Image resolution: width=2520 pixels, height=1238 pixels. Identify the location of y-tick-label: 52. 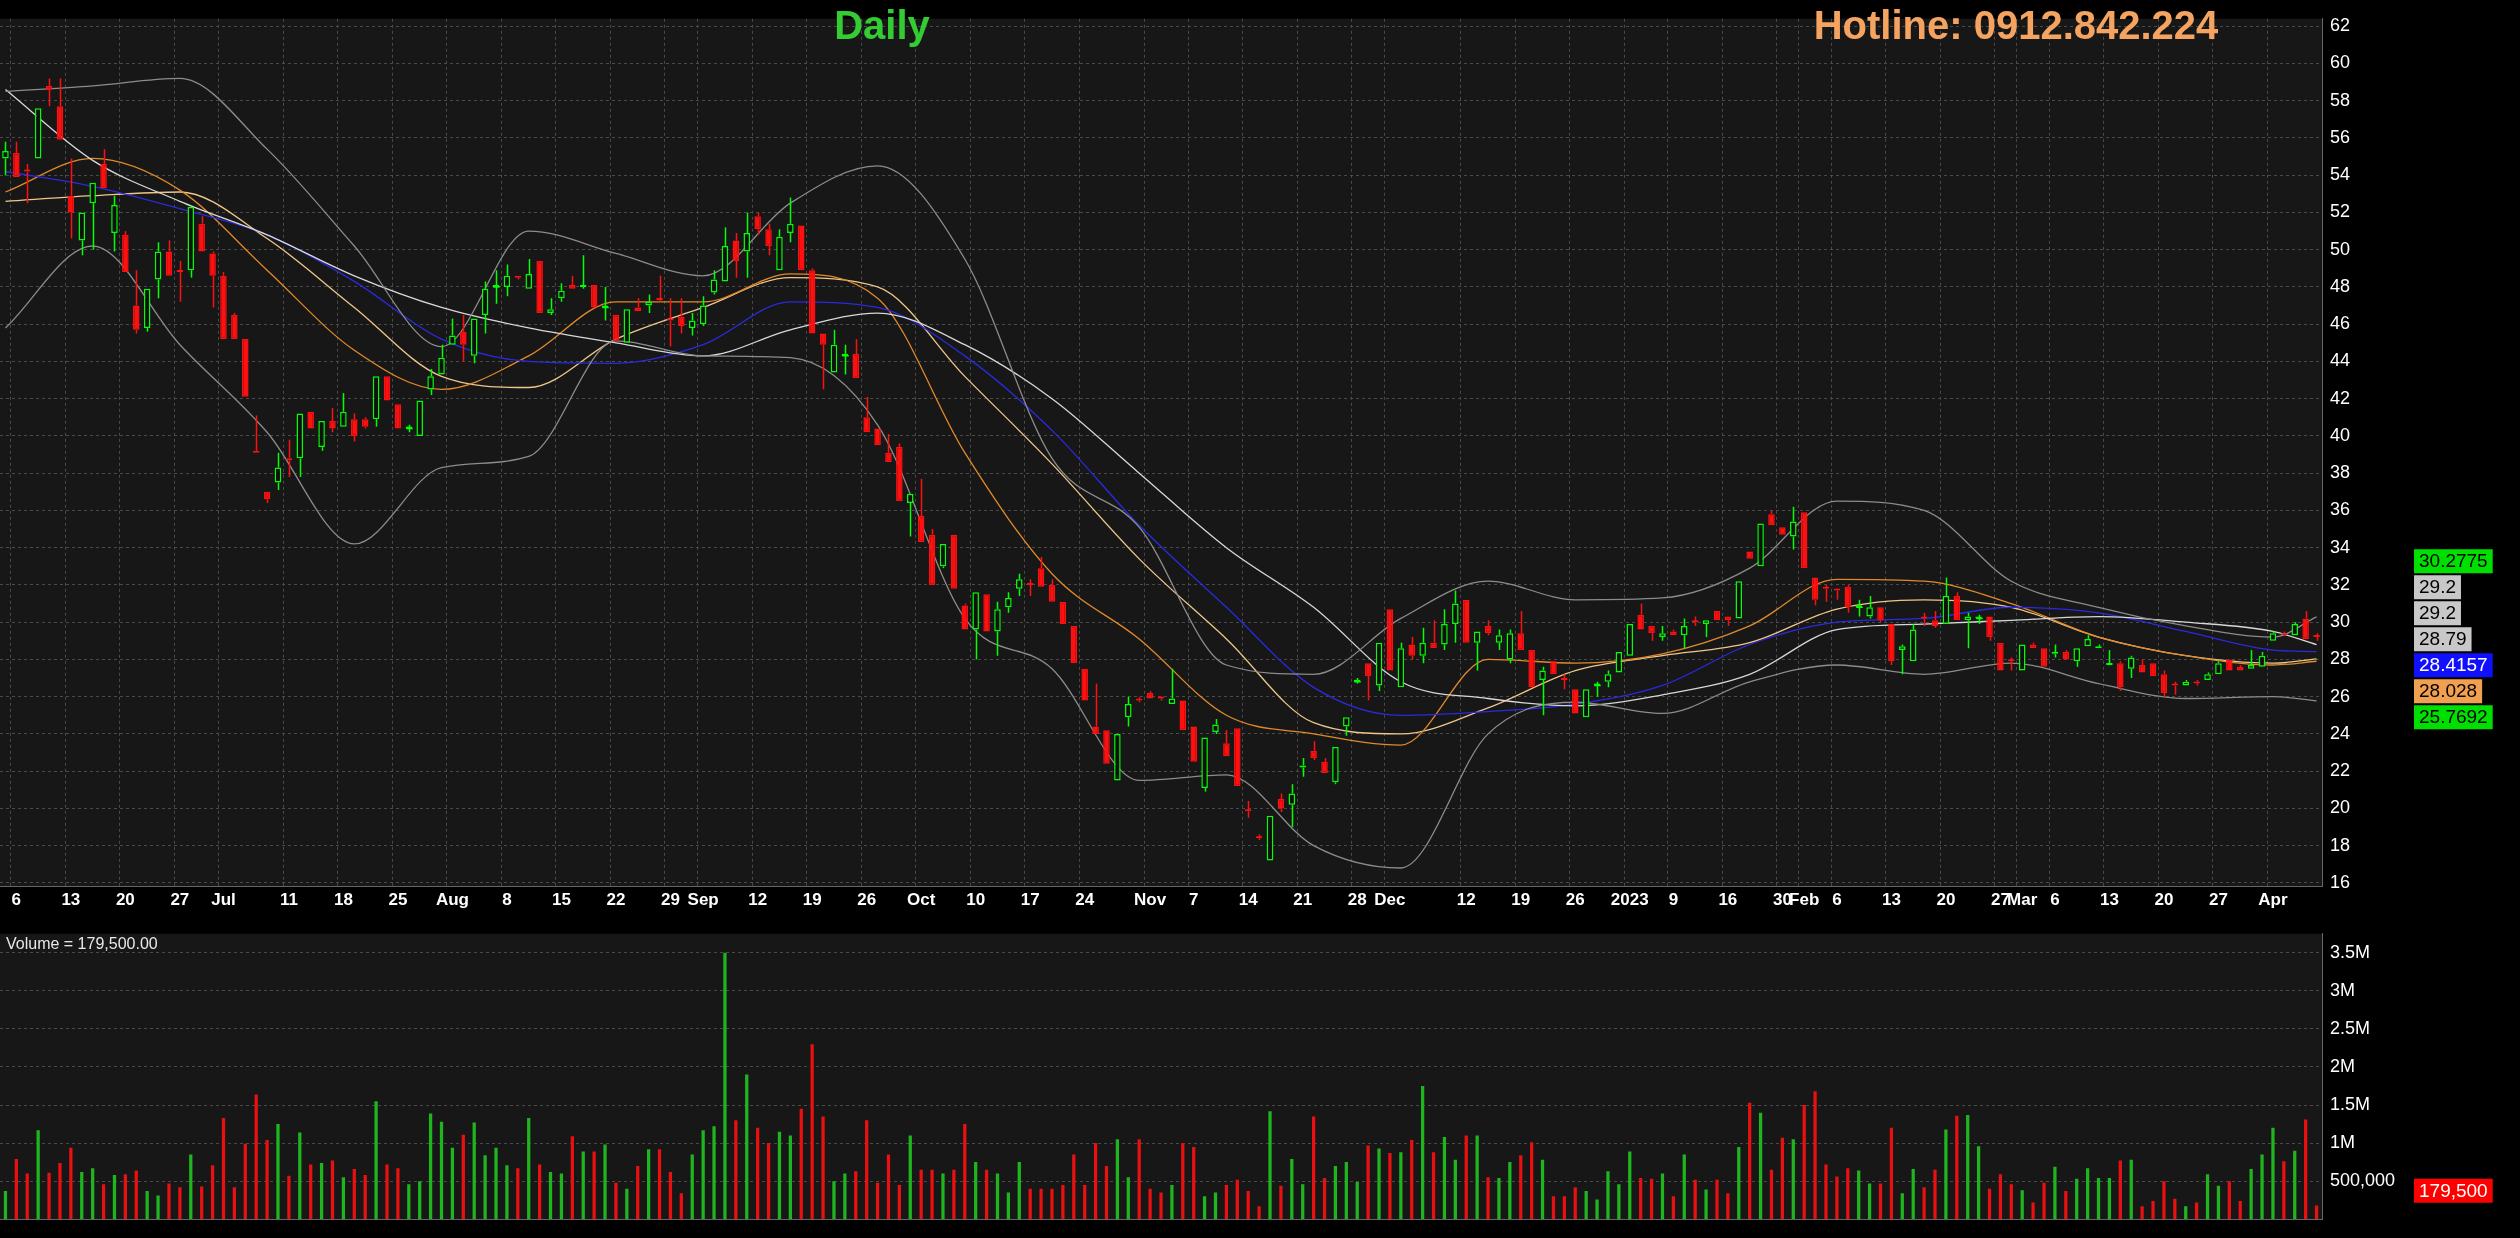
(2340, 211).